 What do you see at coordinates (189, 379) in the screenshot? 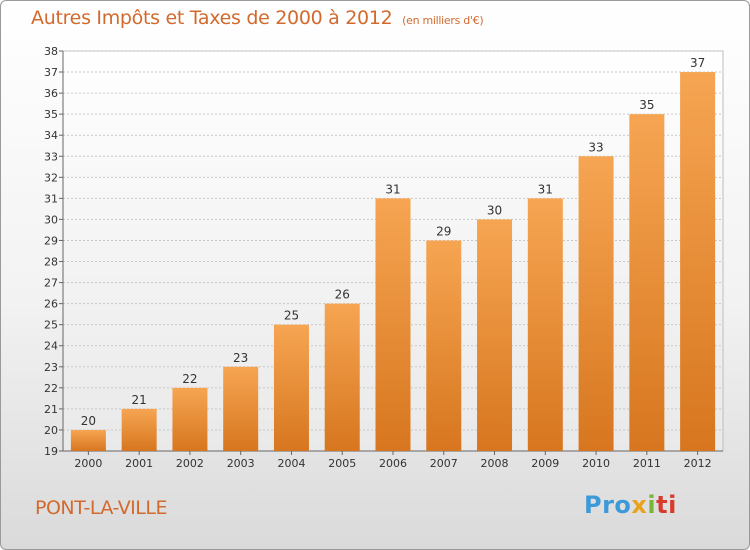
I see `data-label-2002: 22` at bounding box center [189, 379].